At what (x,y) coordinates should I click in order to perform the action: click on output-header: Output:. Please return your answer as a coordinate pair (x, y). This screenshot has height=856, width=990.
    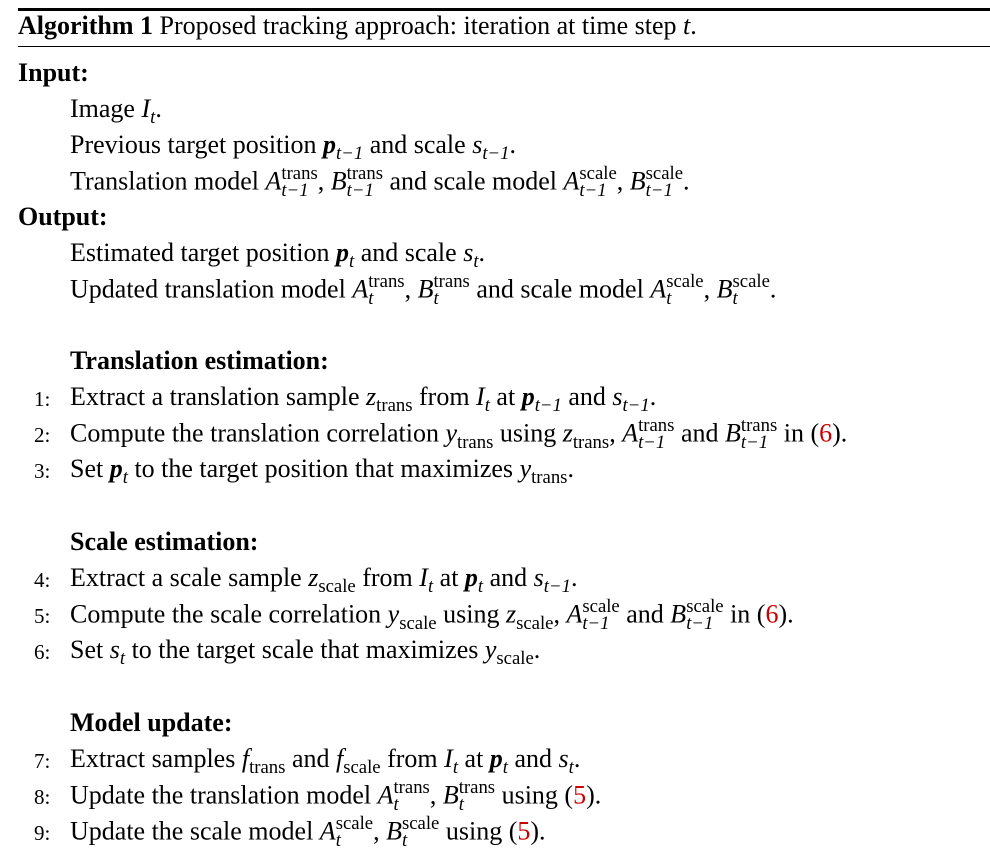
    Looking at the image, I should click on (63, 216).